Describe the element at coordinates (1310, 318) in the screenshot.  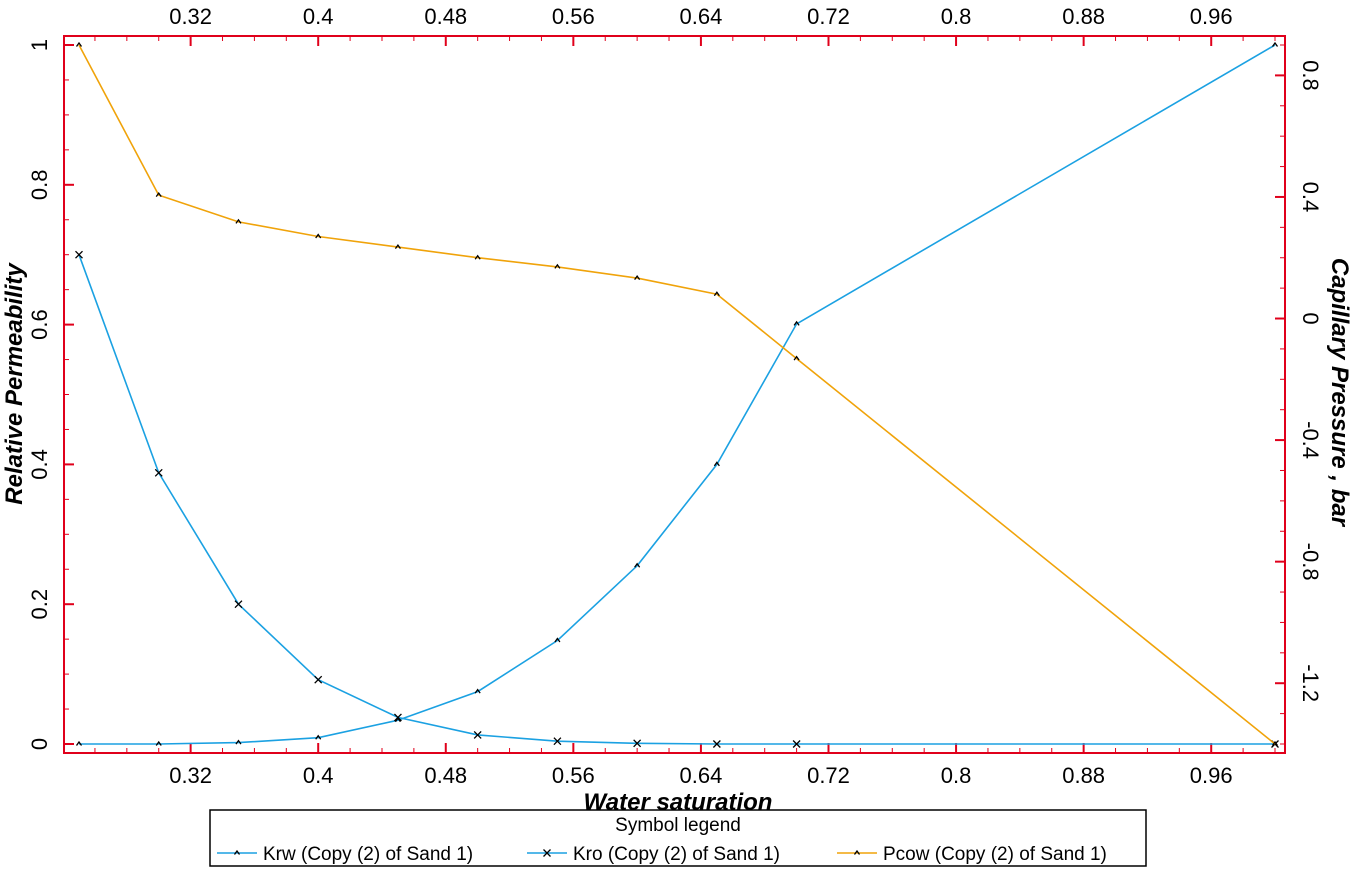
I see `y2-tick-label: 0` at that location.